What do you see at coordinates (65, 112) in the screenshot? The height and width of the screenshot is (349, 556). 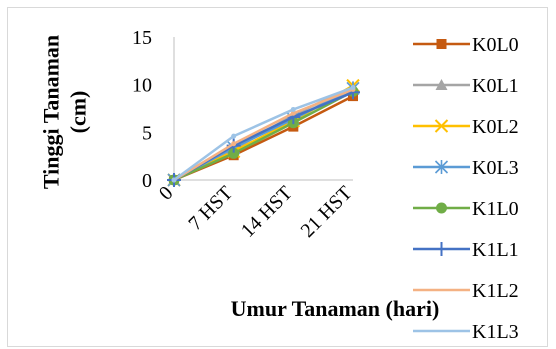 I see `y-axis-title: Tinggi Tanaman (cm)` at bounding box center [65, 112].